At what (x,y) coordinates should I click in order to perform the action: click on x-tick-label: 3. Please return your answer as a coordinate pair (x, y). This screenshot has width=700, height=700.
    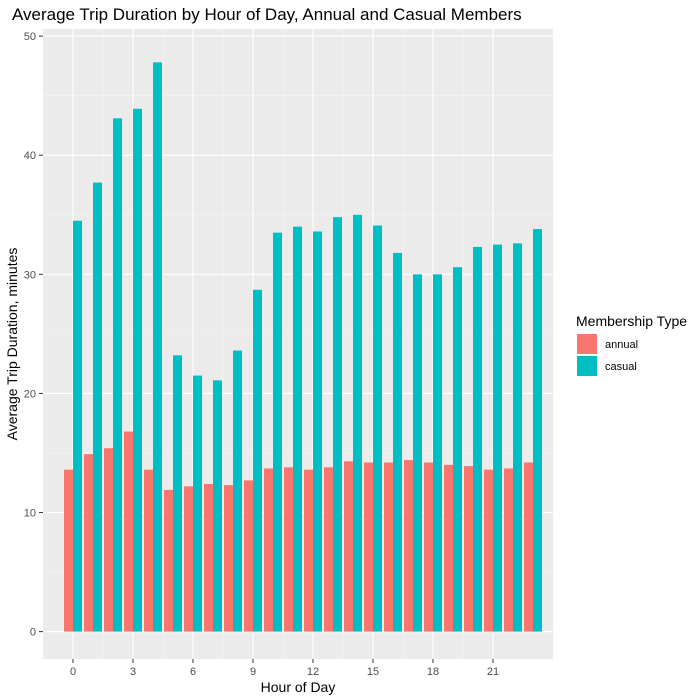
    Looking at the image, I should click on (133, 672).